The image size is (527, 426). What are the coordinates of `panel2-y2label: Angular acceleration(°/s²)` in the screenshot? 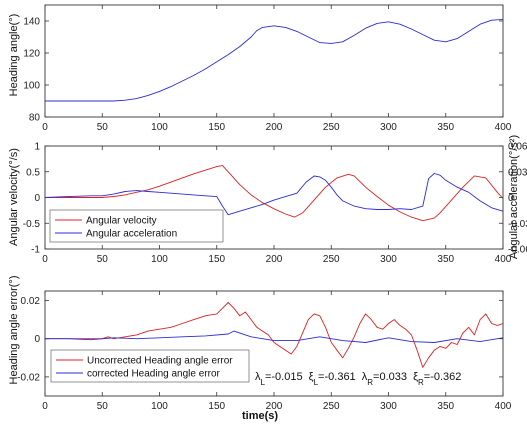 It's located at (514, 197).